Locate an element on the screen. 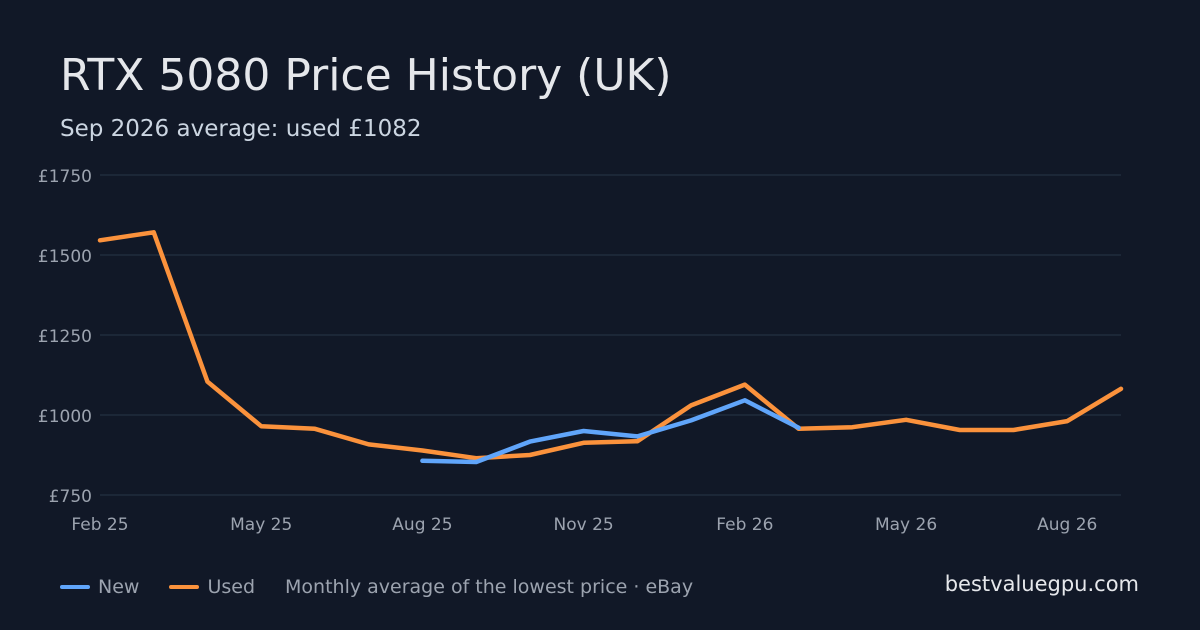 Image resolution: width=1200 pixels, height=630 pixels. x-tick-label: Feb 25 is located at coordinates (99, 525).